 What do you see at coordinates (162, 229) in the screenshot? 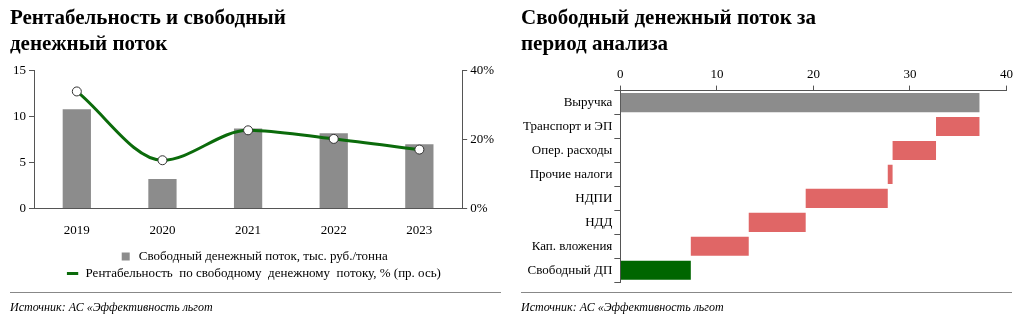
I see `x-tick-label: 2020` at bounding box center [162, 229].